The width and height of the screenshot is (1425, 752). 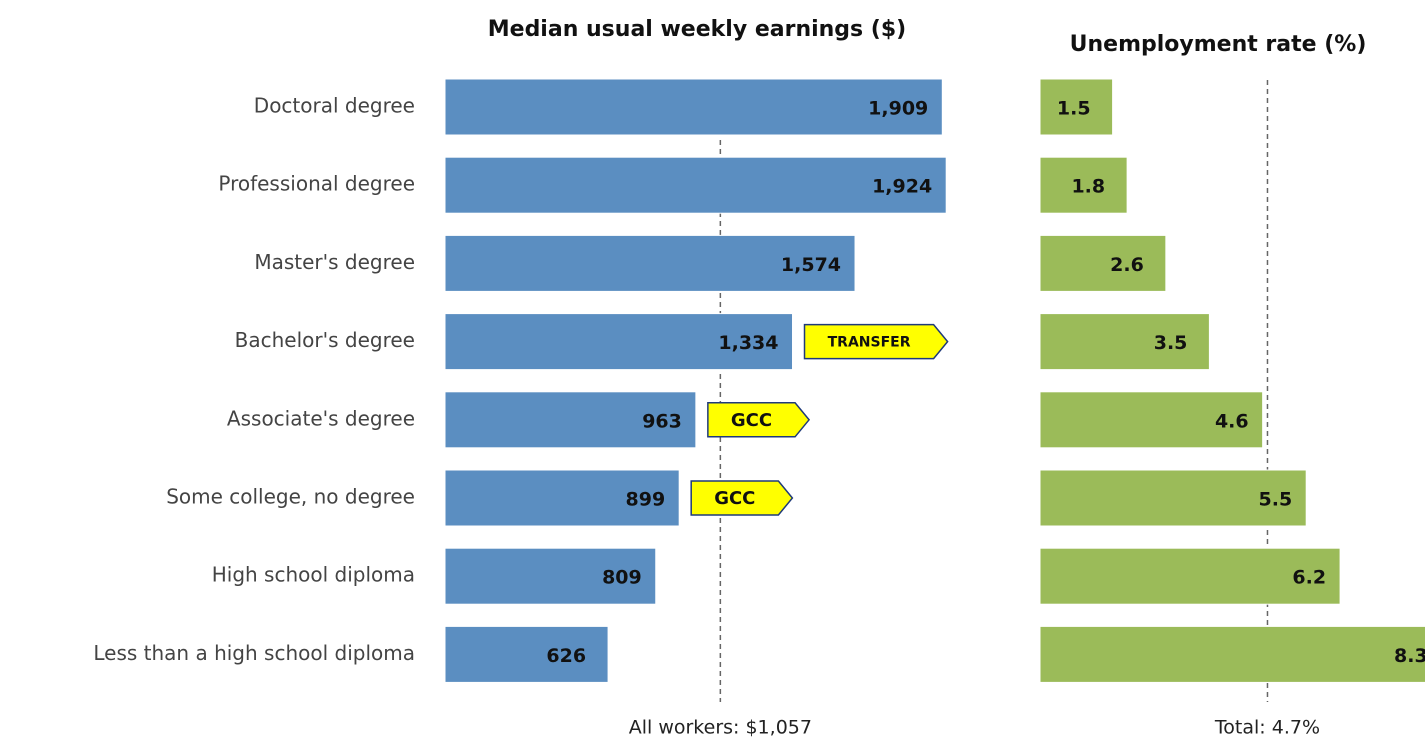 I want to click on value-label: 3.5, so click(x=1171, y=343).